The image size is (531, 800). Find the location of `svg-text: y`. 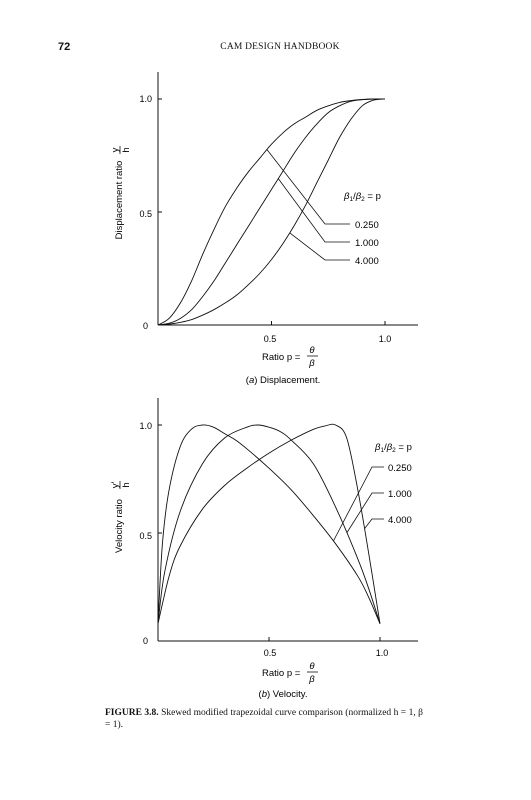

svg-text: y is located at coordinates (115, 149).